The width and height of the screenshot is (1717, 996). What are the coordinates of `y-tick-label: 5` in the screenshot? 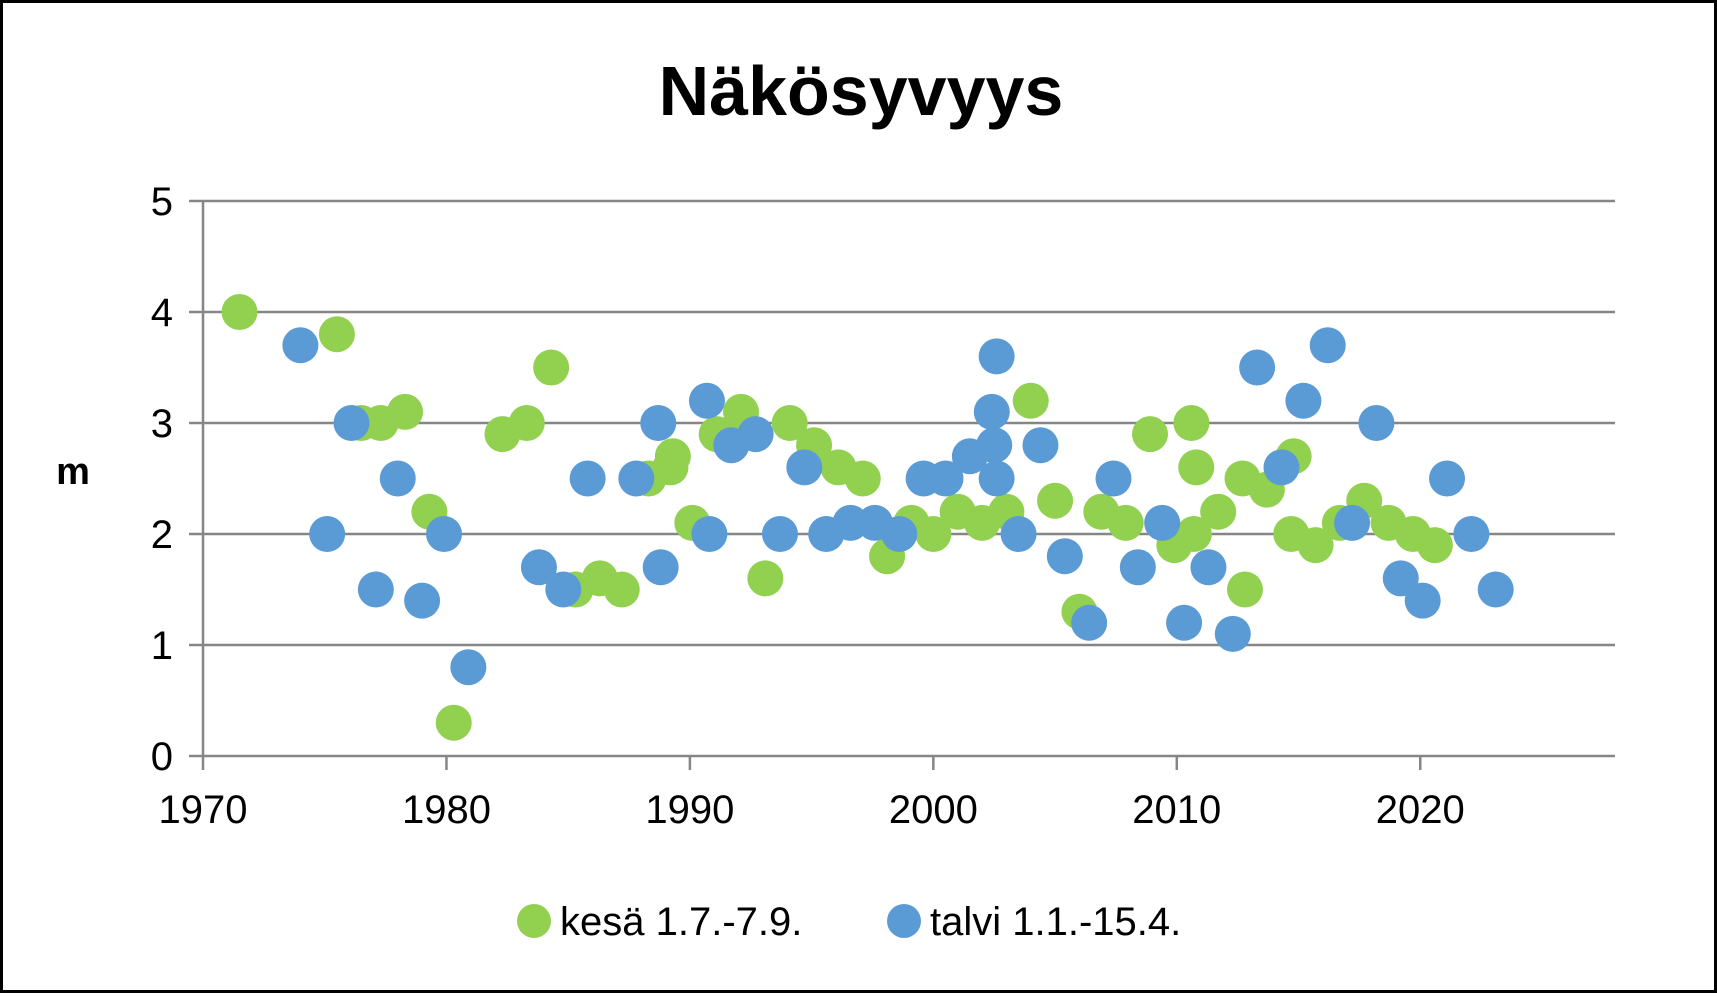 It's located at (162, 202).